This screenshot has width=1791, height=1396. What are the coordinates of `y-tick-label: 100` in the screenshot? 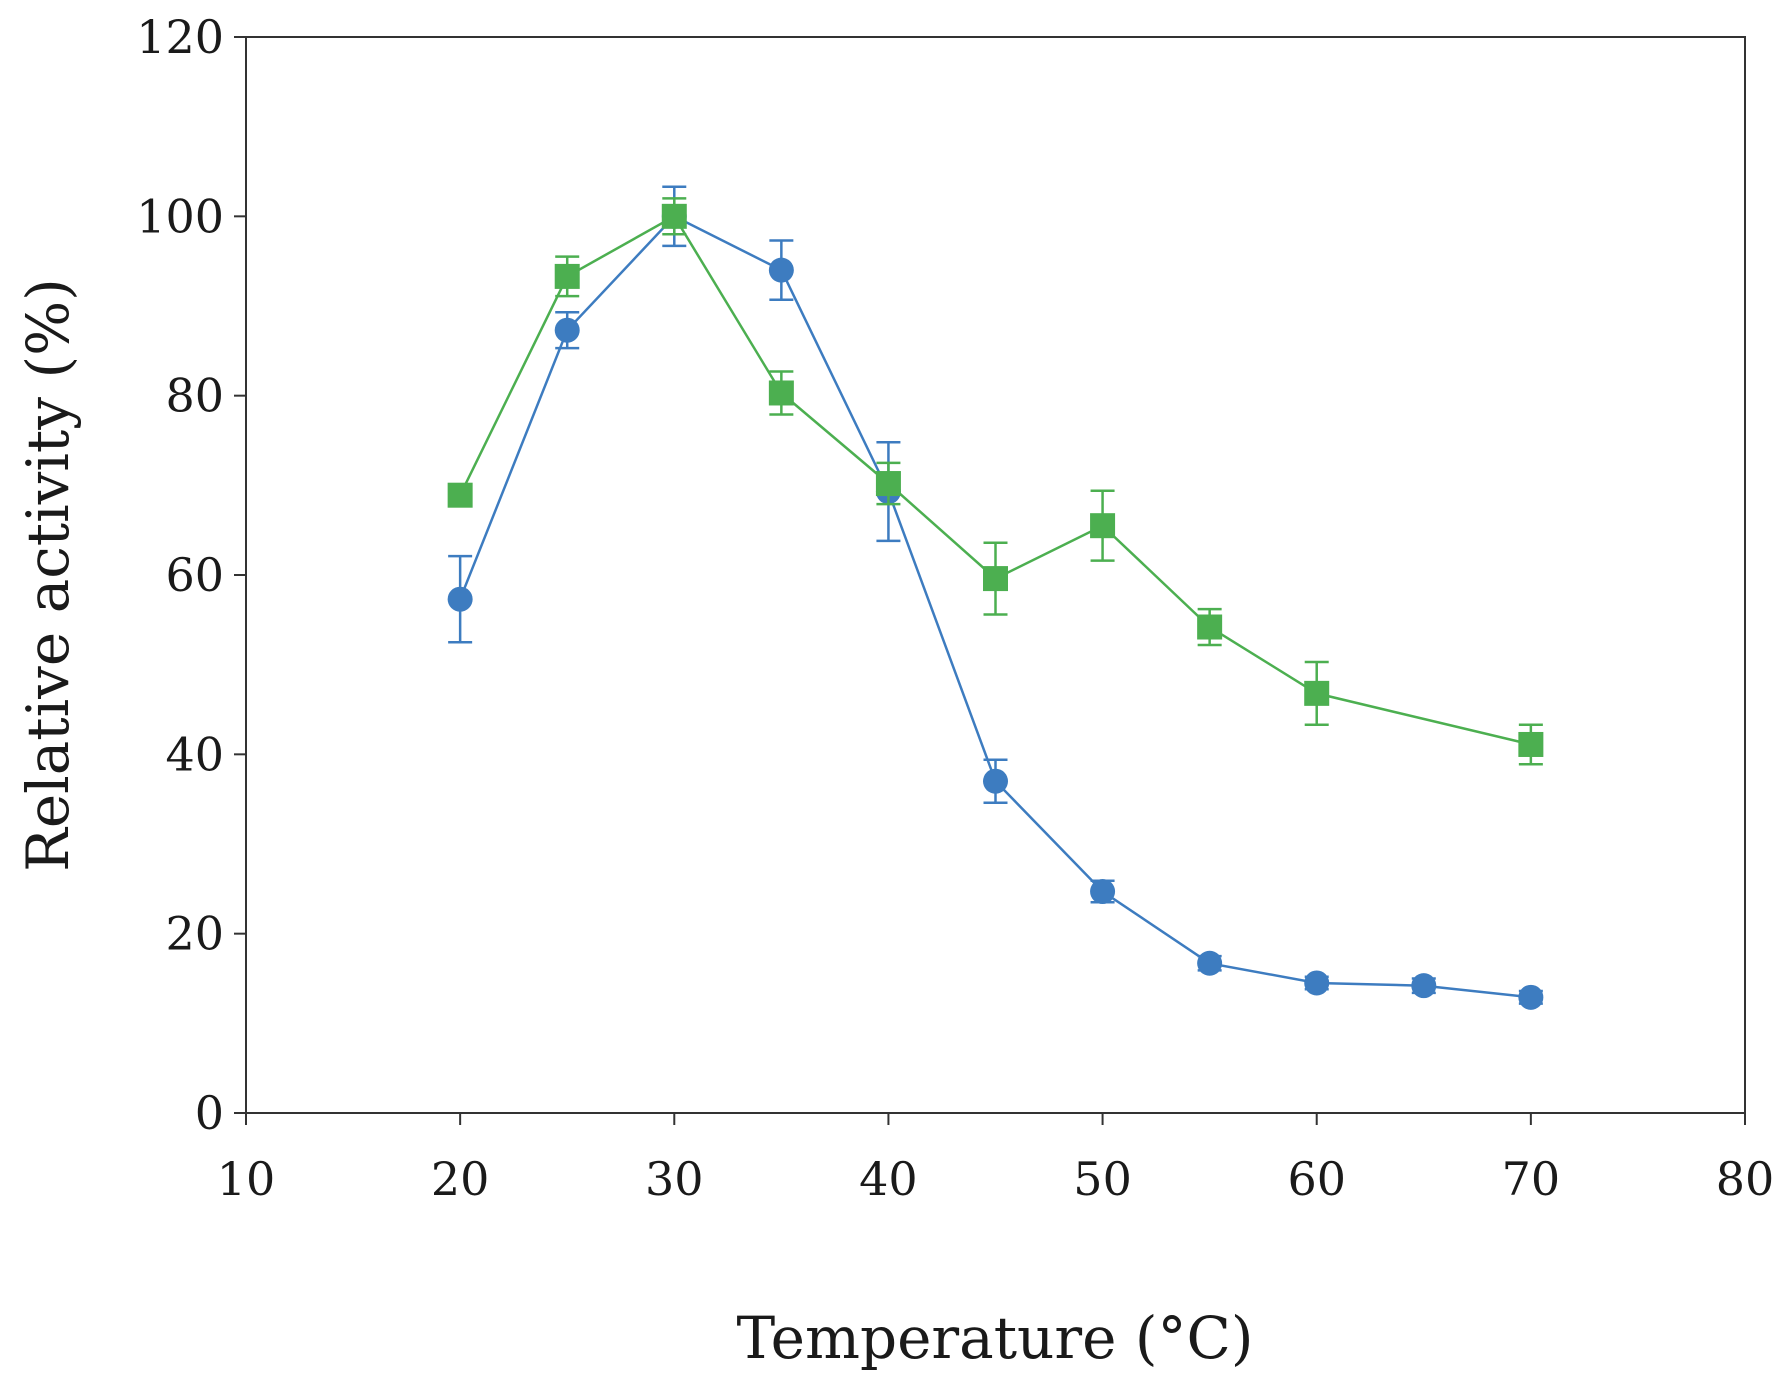 It's located at (180, 216).